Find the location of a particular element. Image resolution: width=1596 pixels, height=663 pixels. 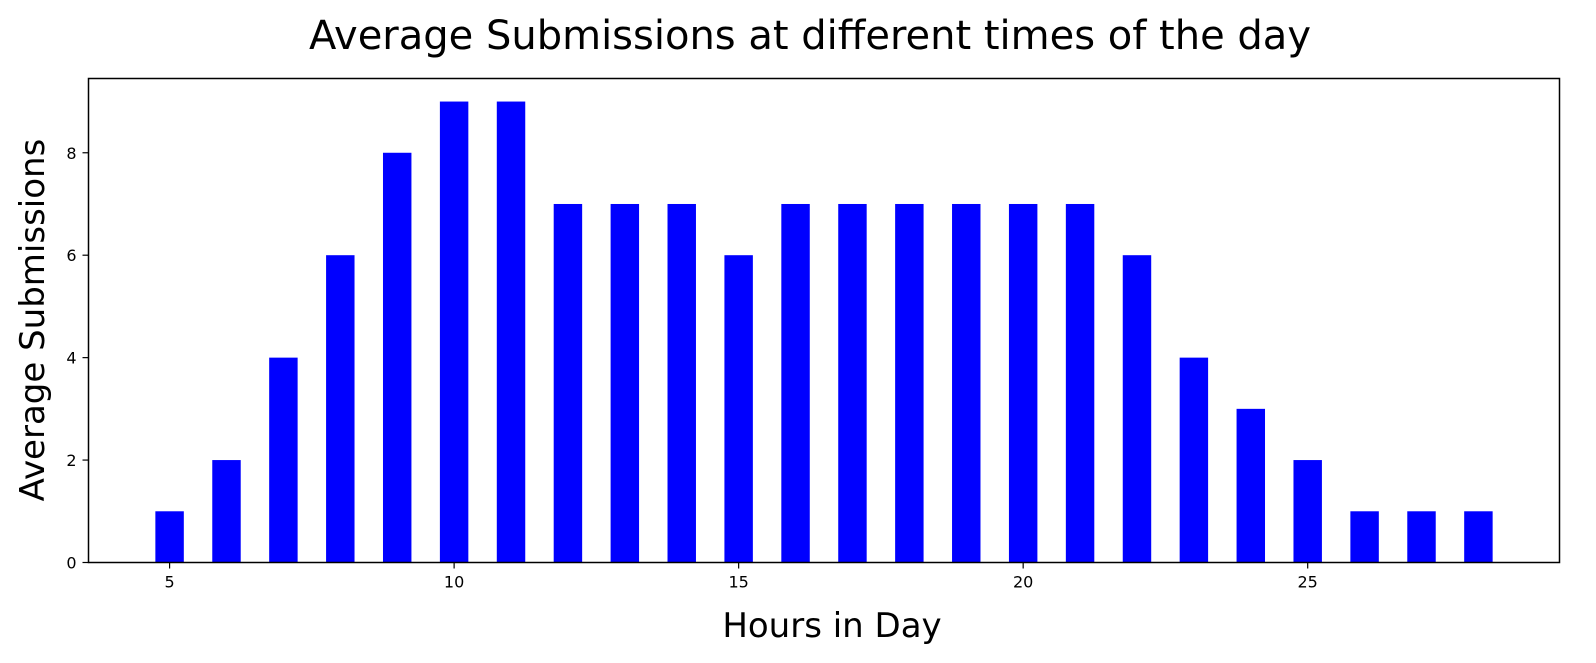

x-tick-label-25: 25 is located at coordinates (1308, 582).